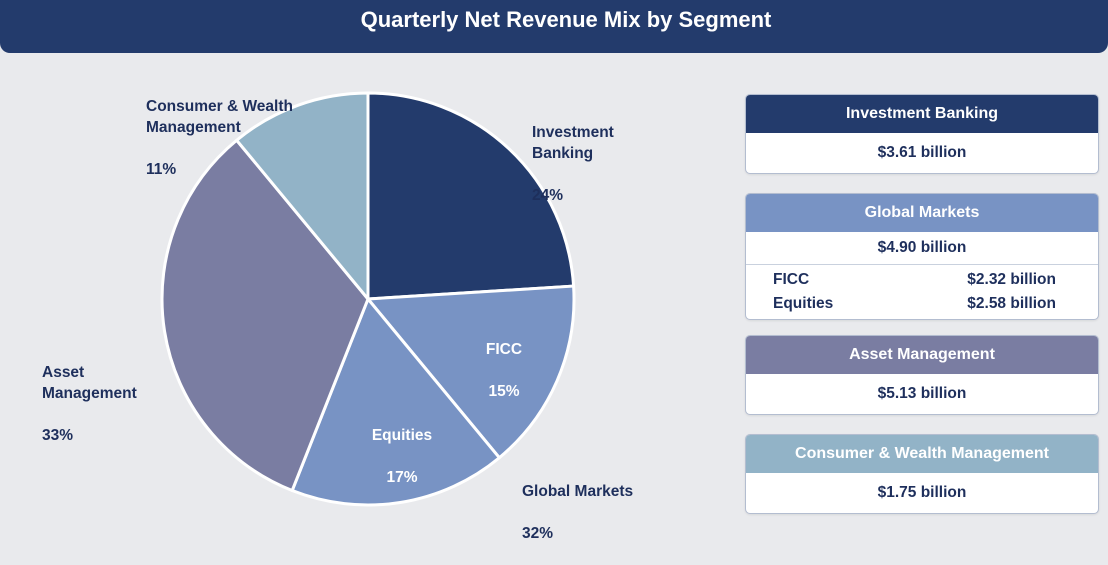  I want to click on breakdown-label: FICC, so click(791, 279).